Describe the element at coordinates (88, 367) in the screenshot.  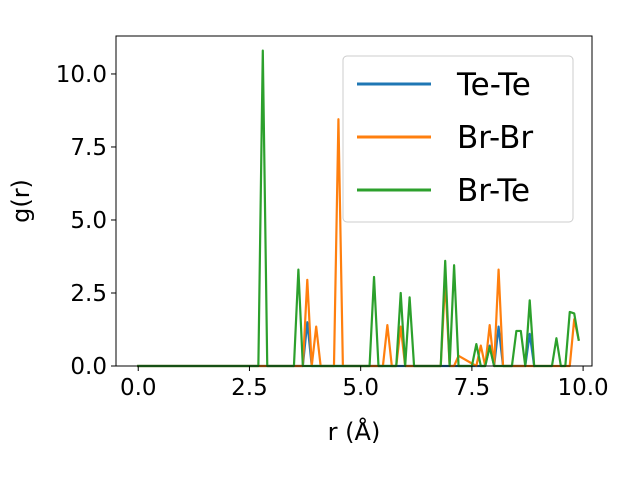
I see `y-tick-label: 0.0` at that location.